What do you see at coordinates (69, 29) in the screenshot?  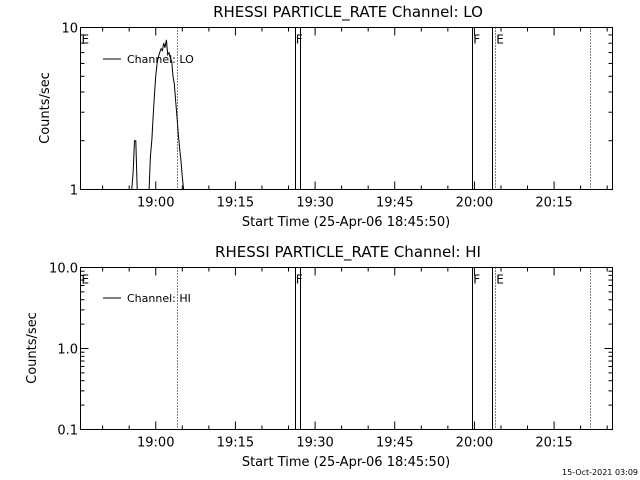 I see `y-tick-label: 10` at bounding box center [69, 29].